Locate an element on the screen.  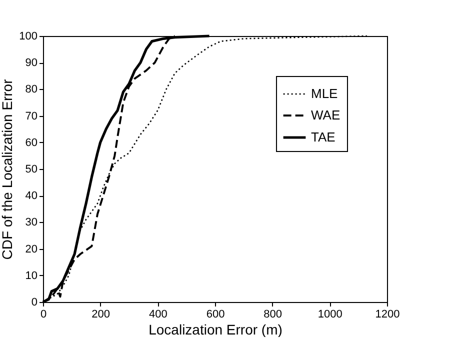
y-tick-label: 10 is located at coordinates (31, 276).